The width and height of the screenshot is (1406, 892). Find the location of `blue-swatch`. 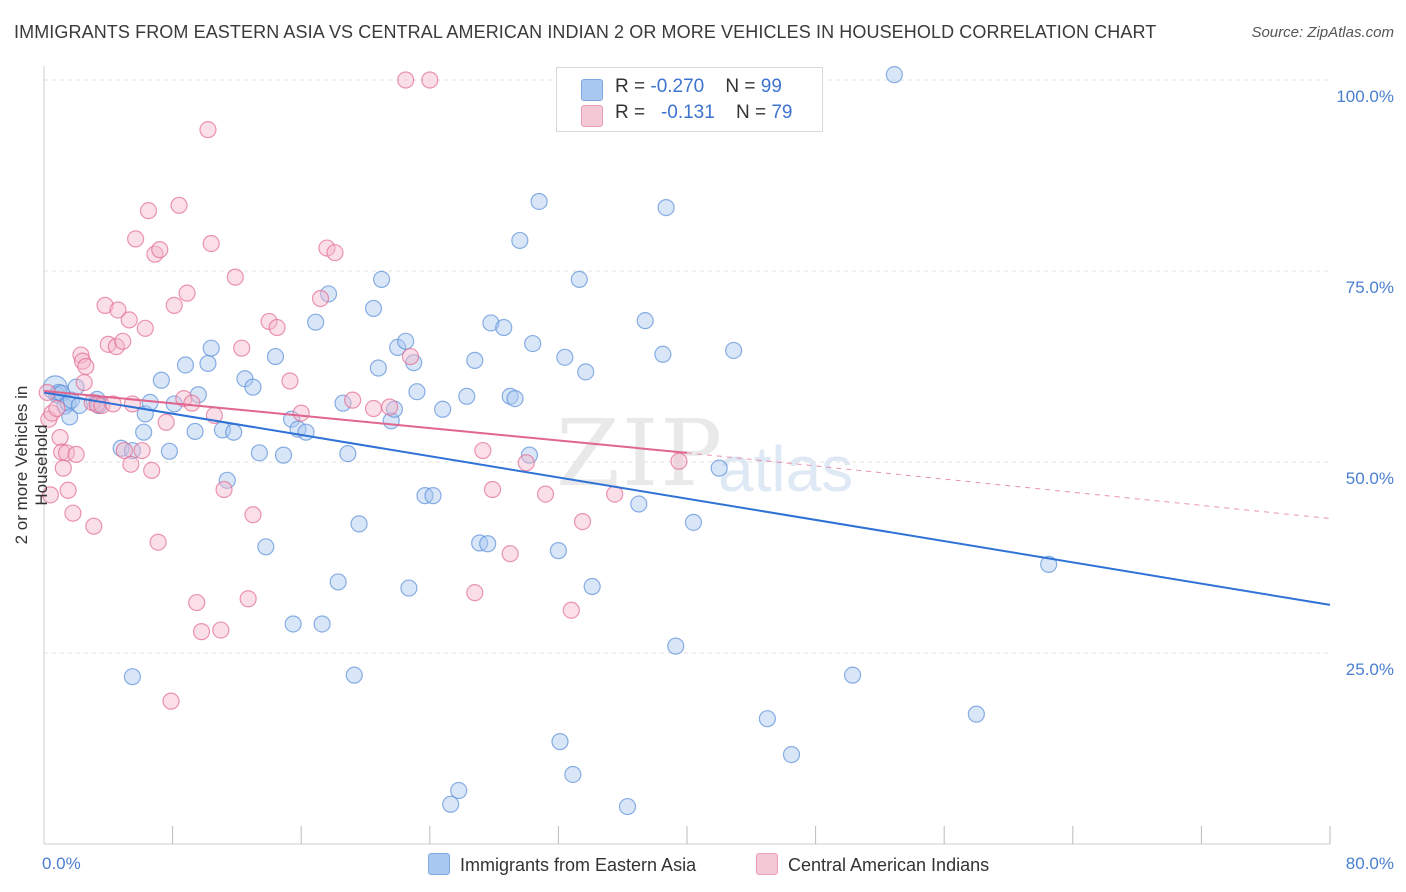

blue-swatch is located at coordinates (592, 90).